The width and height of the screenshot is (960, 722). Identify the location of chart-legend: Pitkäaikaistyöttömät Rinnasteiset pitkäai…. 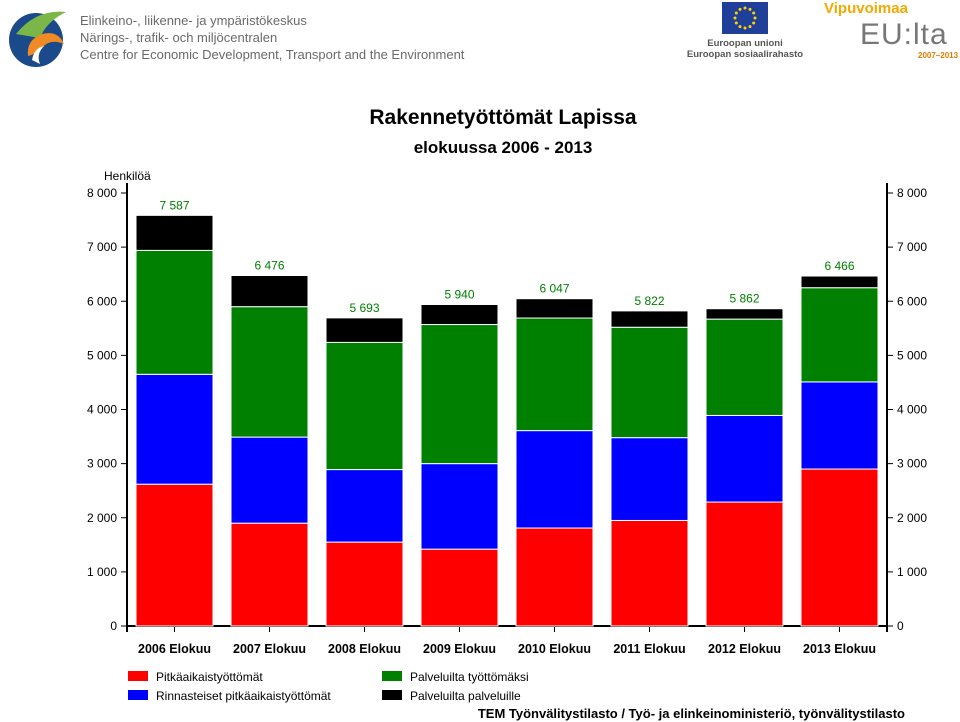
(328, 686).